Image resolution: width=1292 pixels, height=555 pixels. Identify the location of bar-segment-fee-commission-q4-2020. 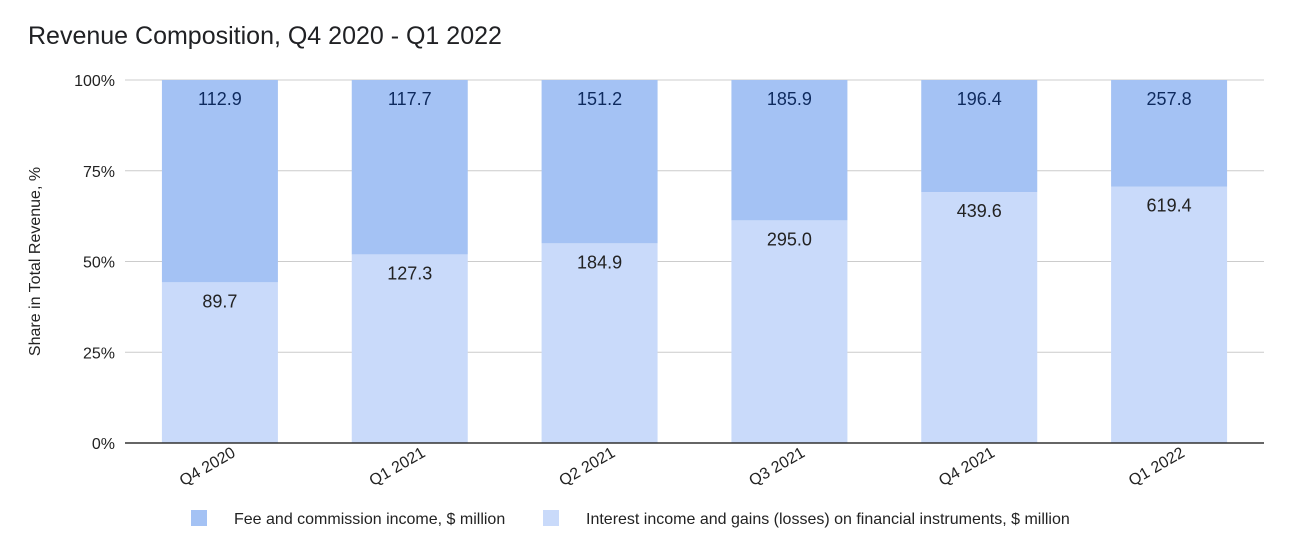
(219, 181).